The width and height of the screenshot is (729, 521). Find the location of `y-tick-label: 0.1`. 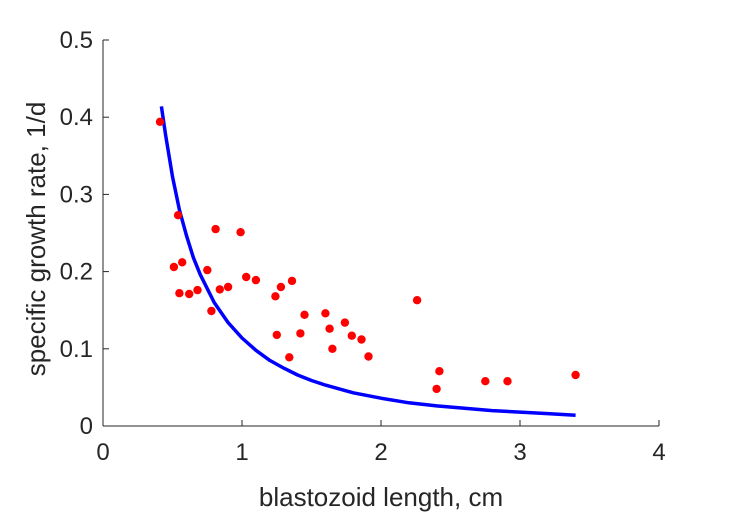

y-tick-label: 0.1 is located at coordinates (76, 349).